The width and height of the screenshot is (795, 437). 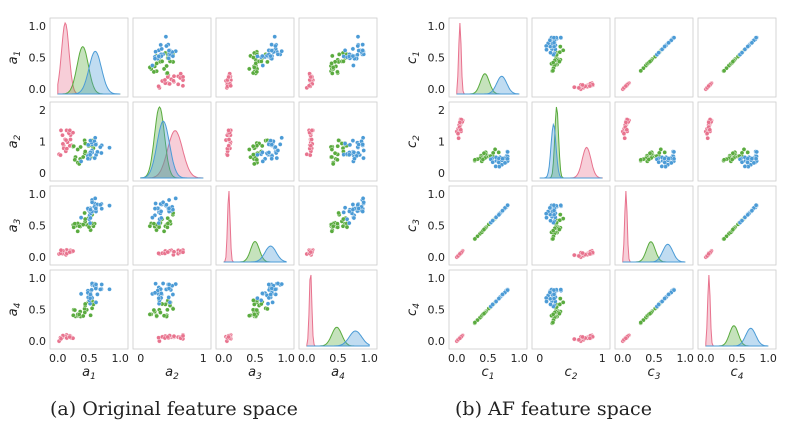 I want to click on x-axis-label: c2, so click(x=571, y=373).